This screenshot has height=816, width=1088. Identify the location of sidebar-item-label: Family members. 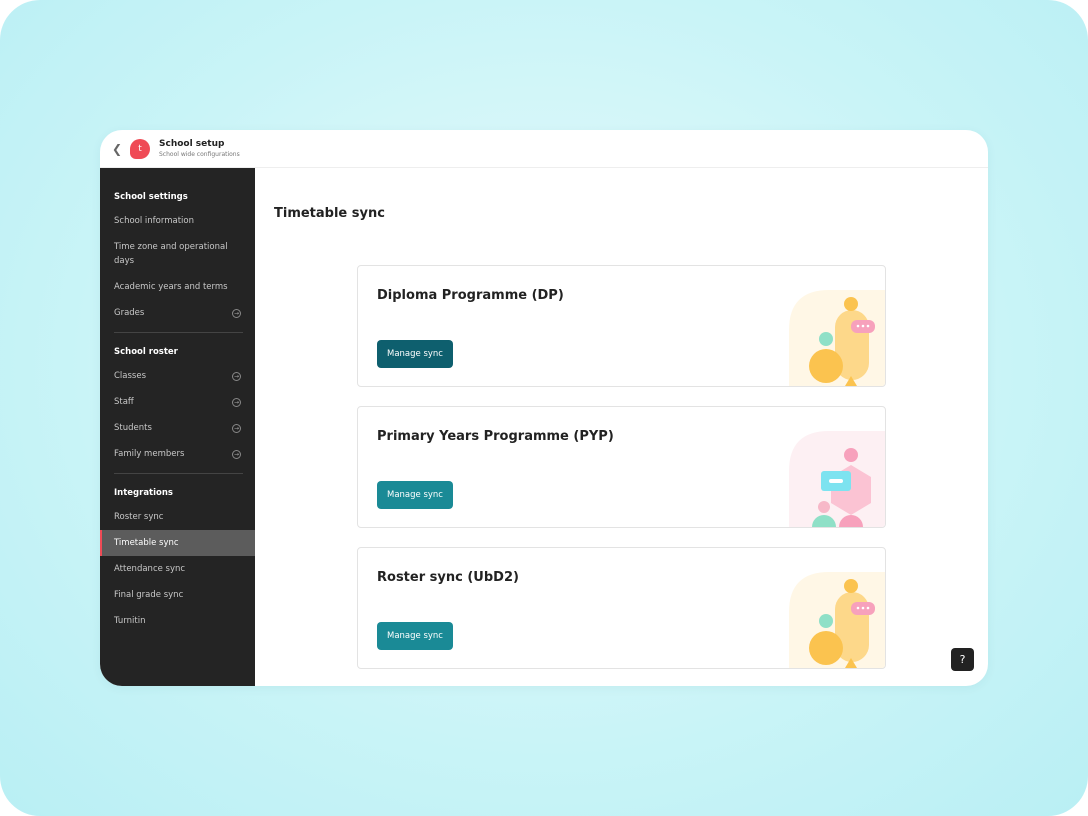
(149, 454).